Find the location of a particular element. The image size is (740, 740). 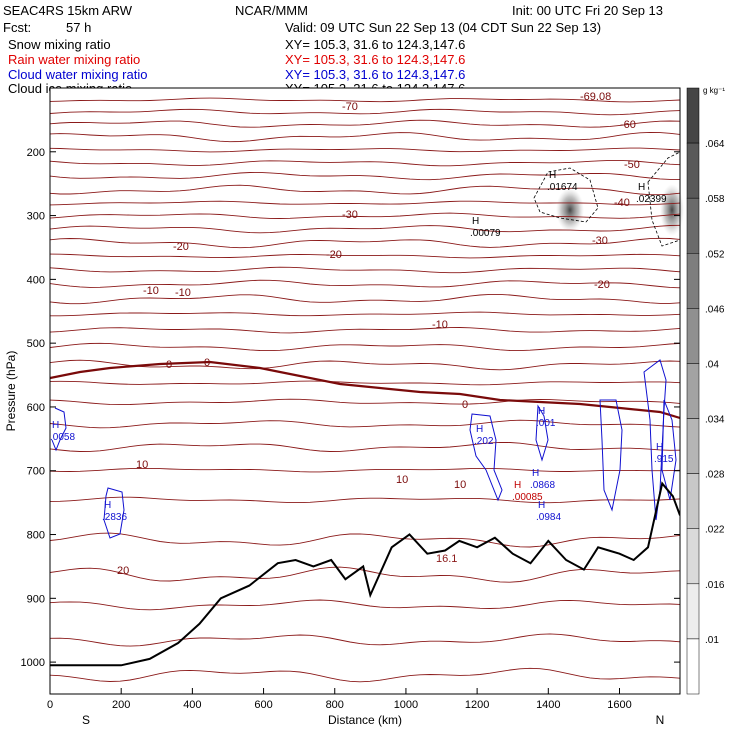

endpoint-left: S is located at coordinates (86, 720).